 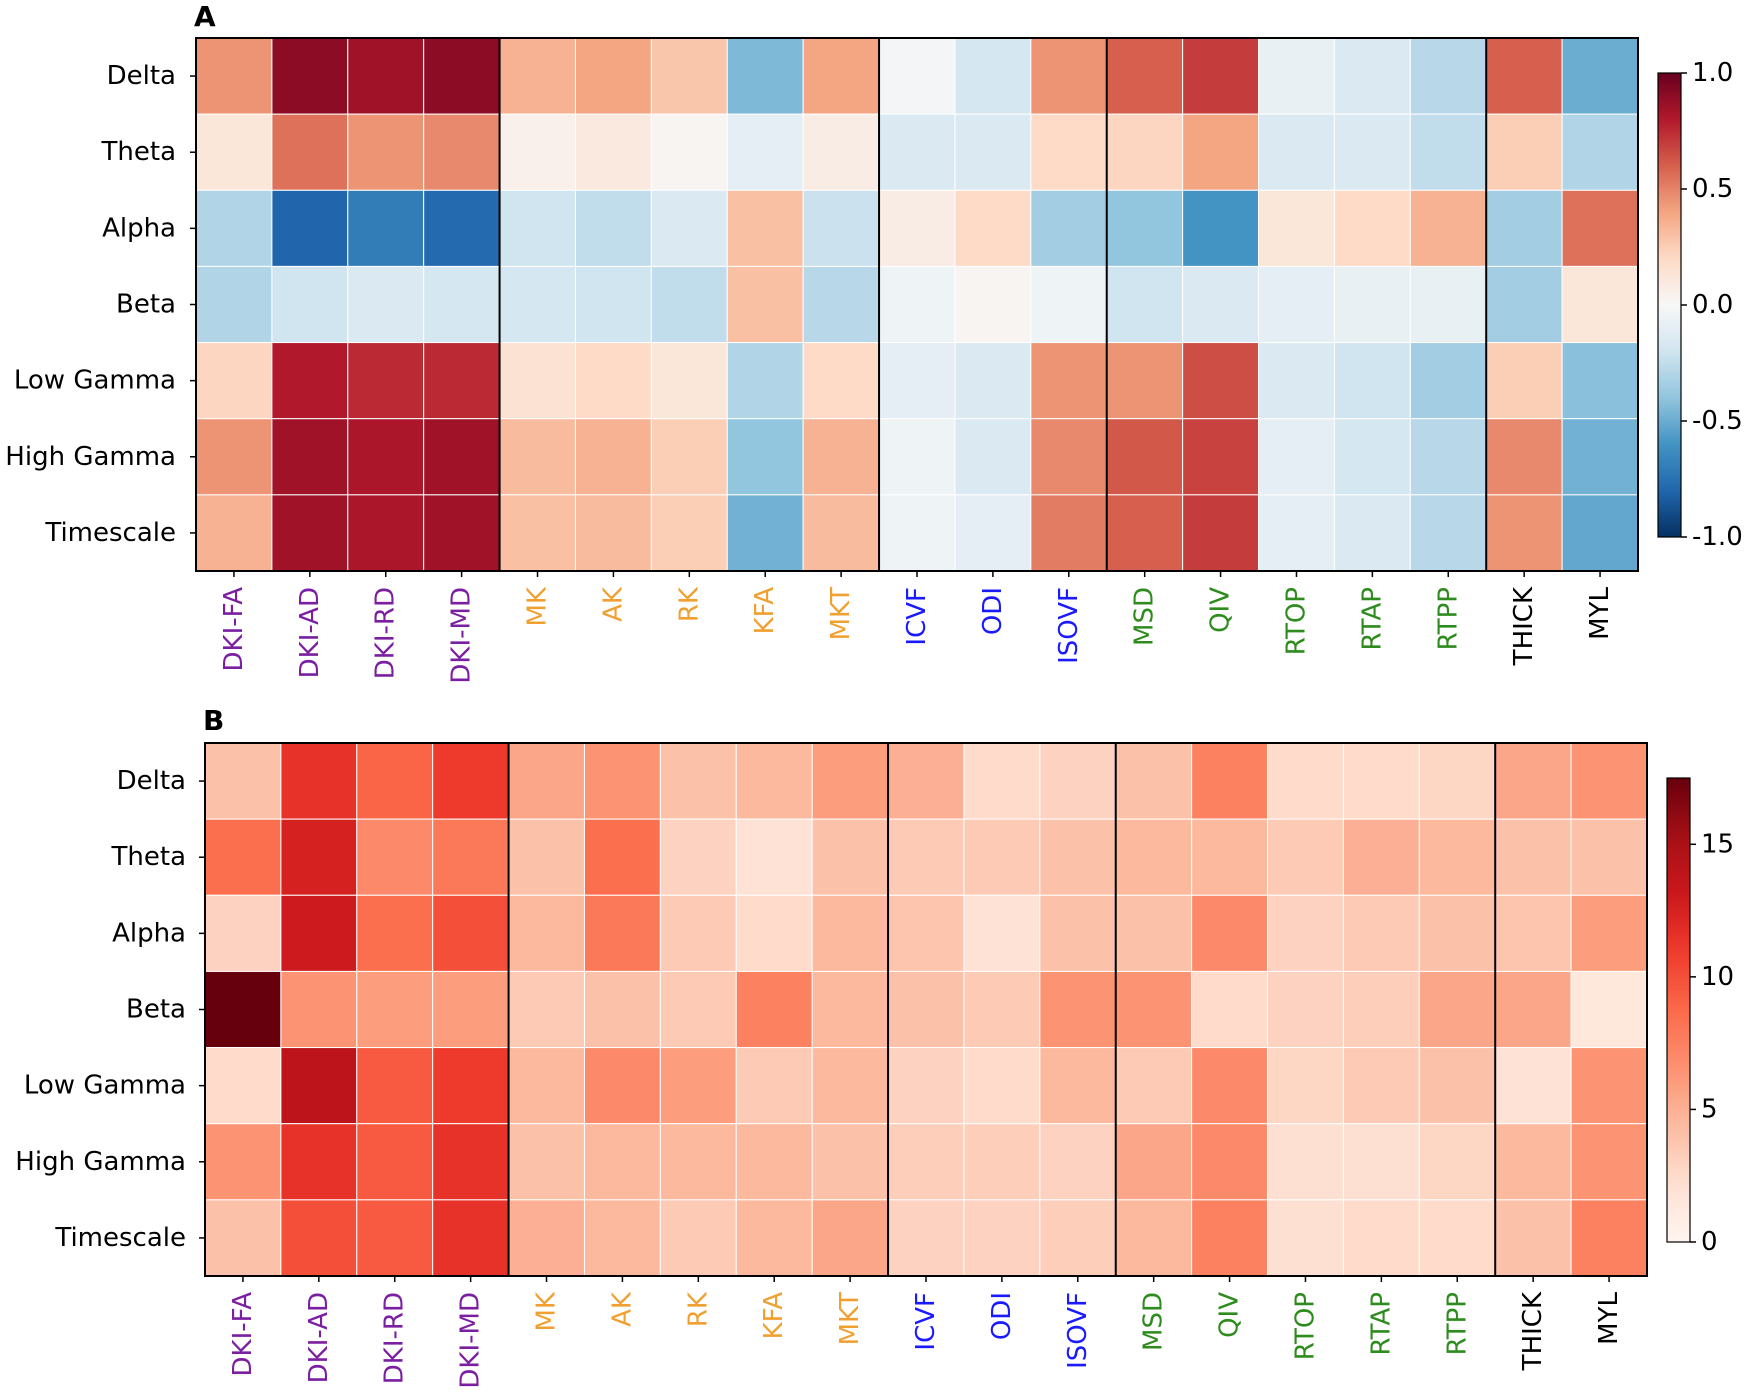 I want to click on panel-b-label: B, so click(x=213, y=720).